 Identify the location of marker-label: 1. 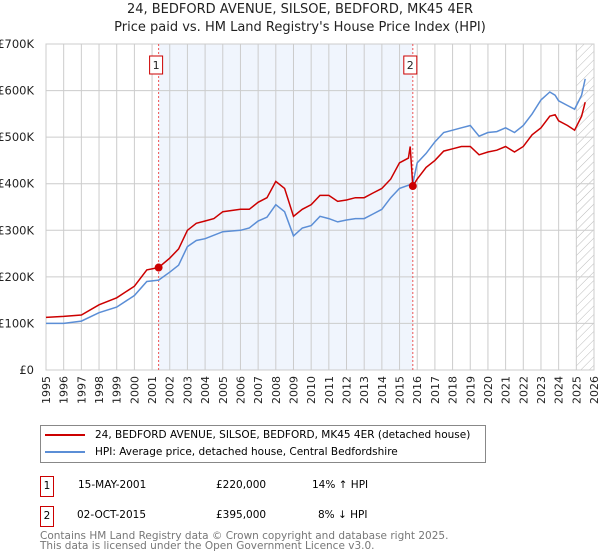
(156, 65).